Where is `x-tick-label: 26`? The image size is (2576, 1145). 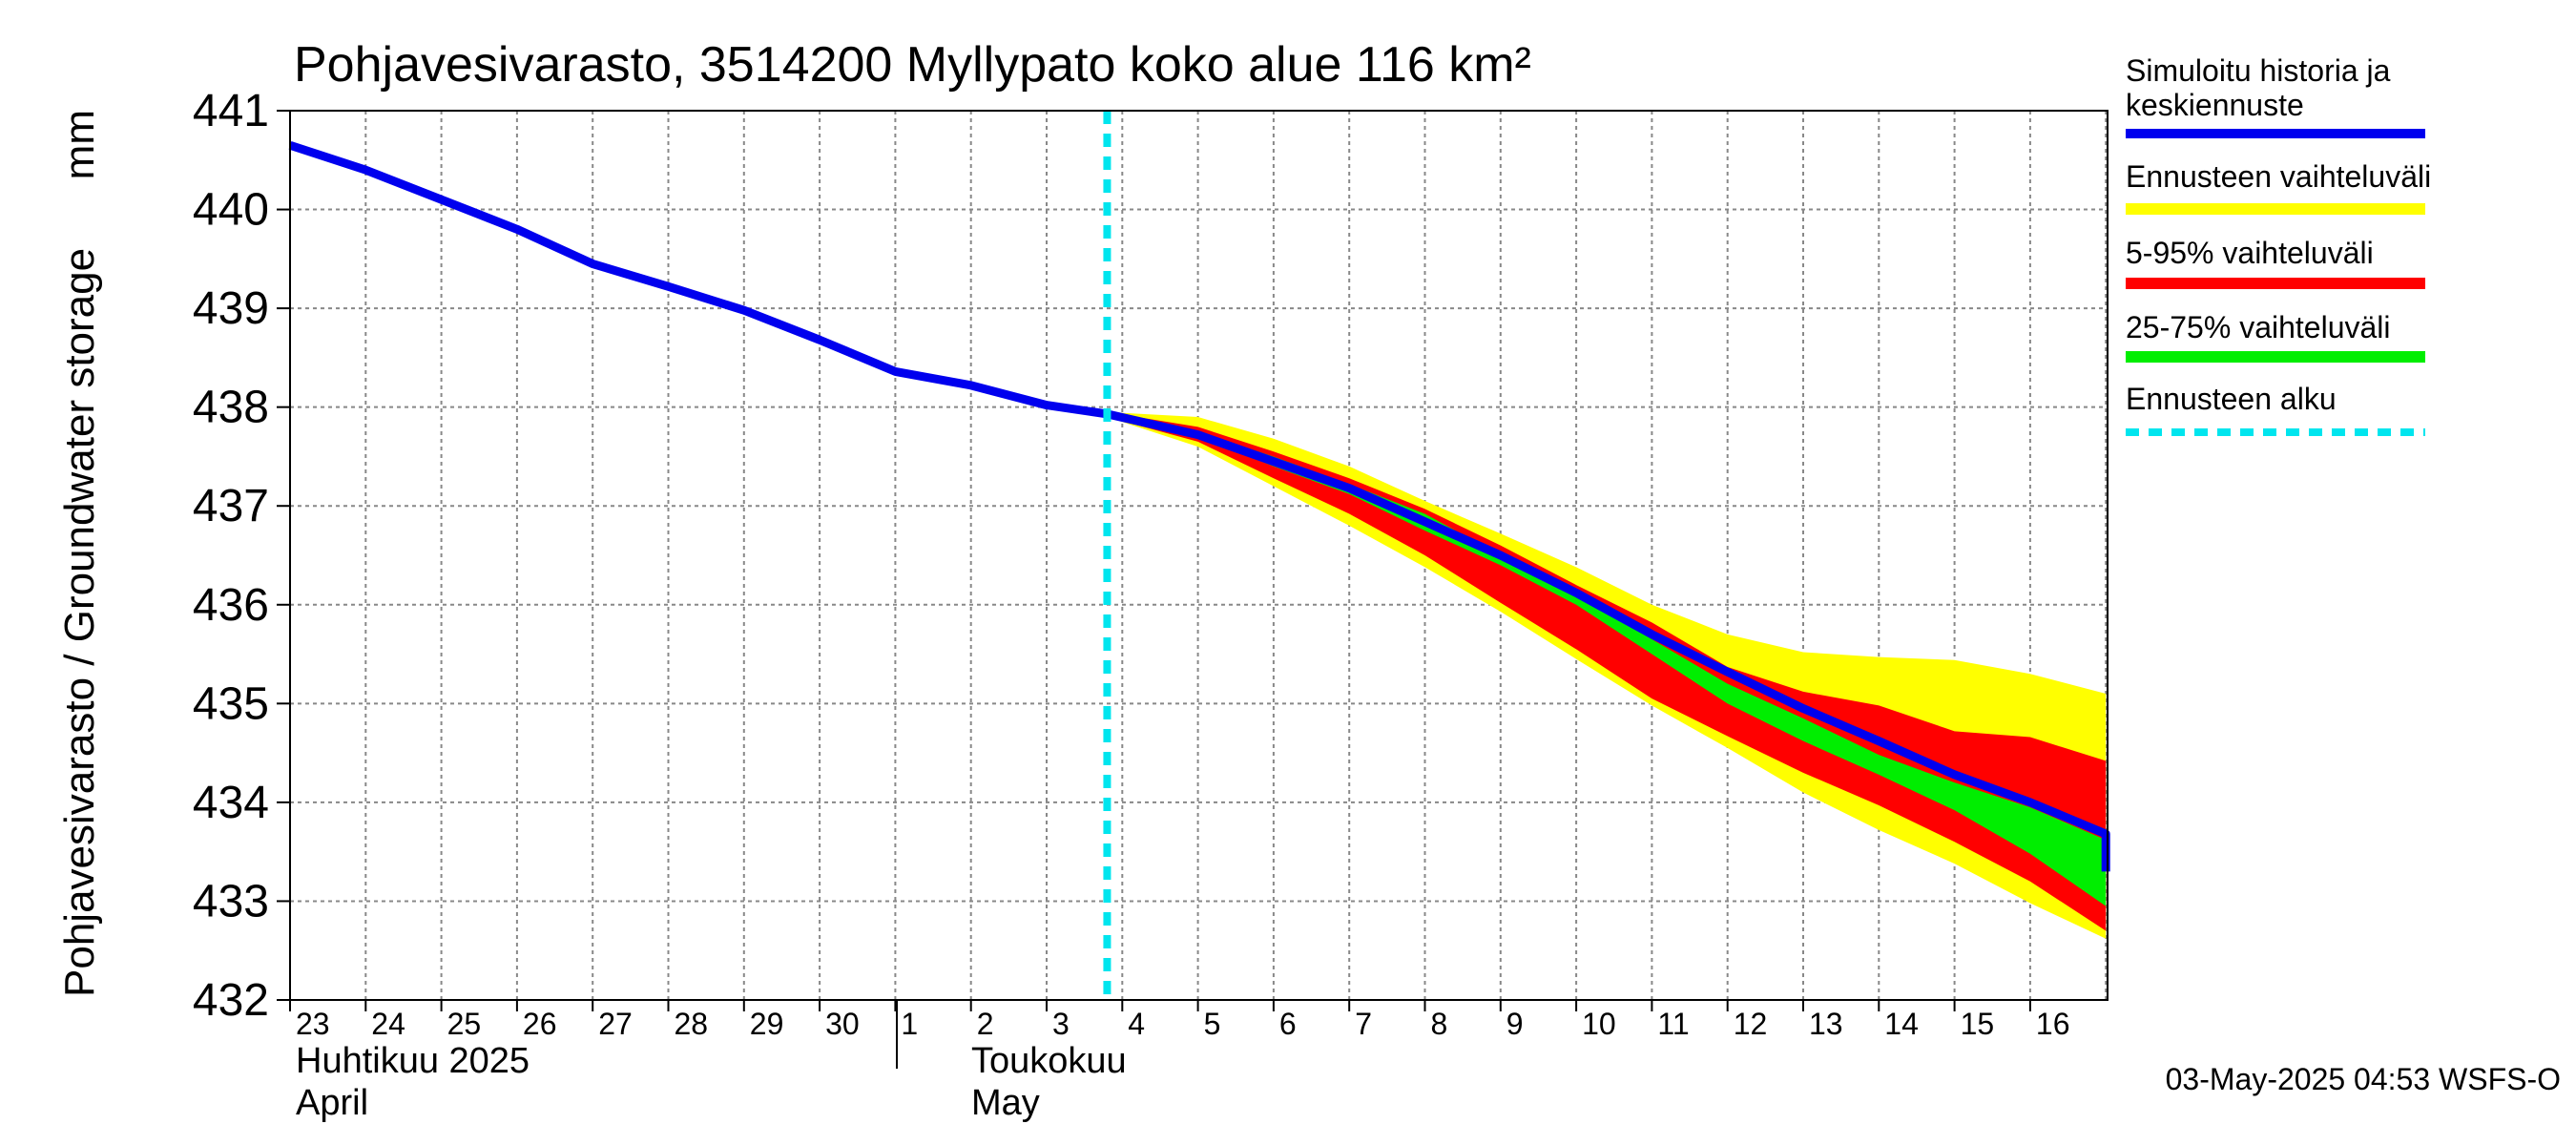
x-tick-label: 26 is located at coordinates (540, 1024).